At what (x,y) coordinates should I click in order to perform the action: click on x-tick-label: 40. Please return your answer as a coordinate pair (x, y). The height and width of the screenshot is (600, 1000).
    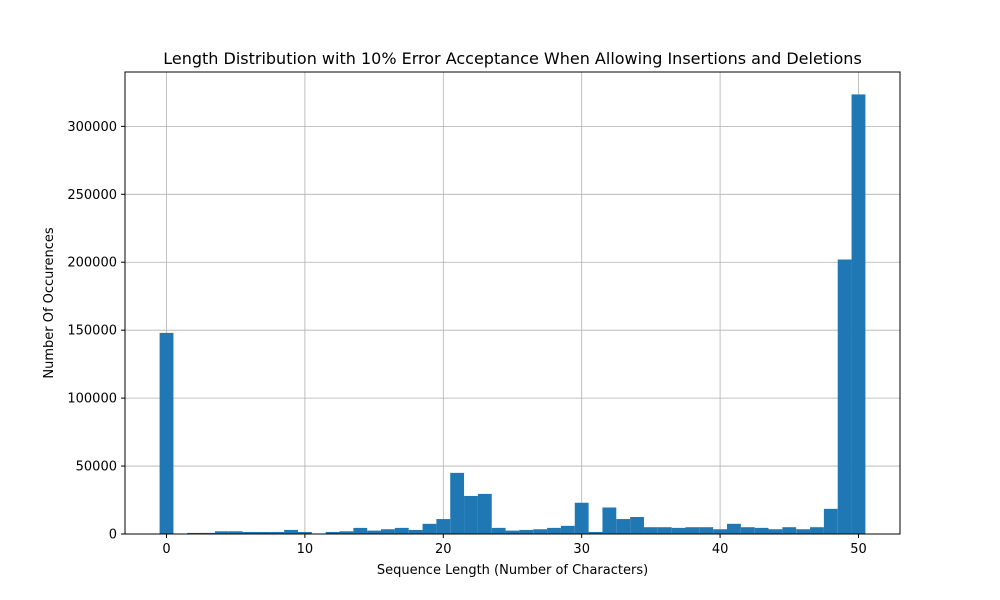
    Looking at the image, I should click on (720, 549).